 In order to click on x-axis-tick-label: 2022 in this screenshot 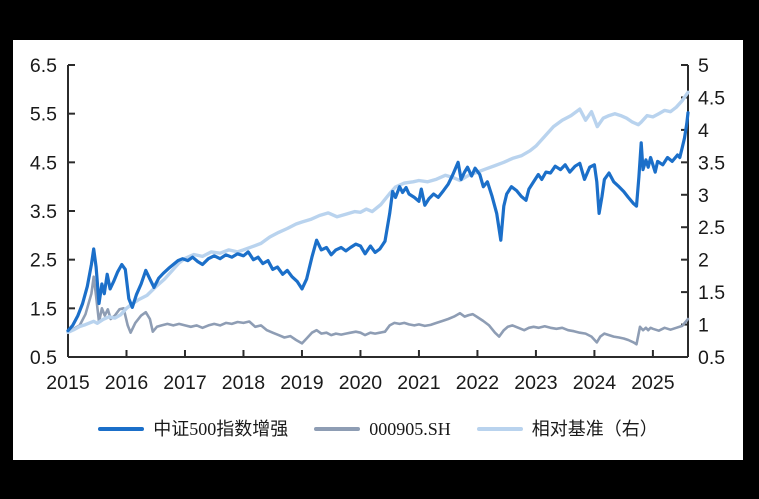, I will do `click(477, 383)`.